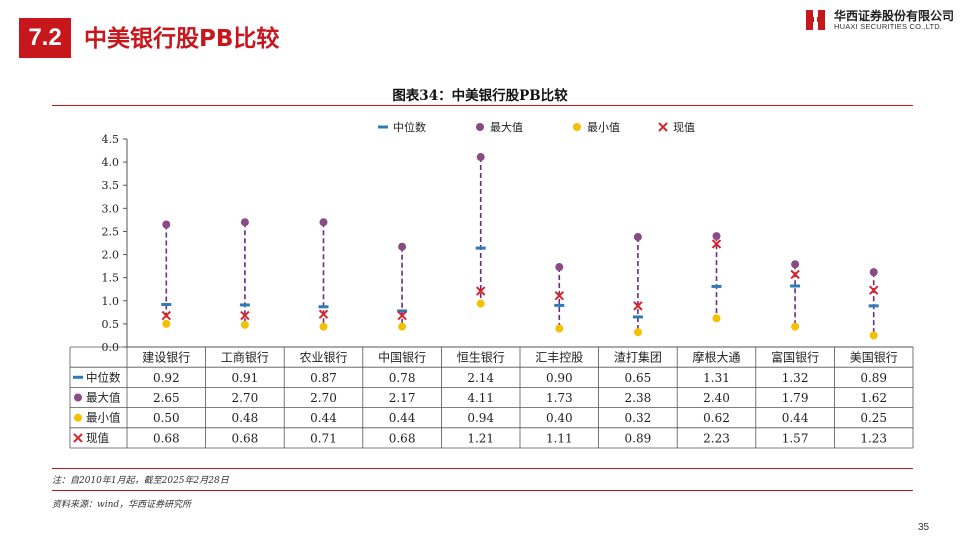  Describe the element at coordinates (111, 324) in the screenshot. I see `y-tick-label: 0.5` at that location.